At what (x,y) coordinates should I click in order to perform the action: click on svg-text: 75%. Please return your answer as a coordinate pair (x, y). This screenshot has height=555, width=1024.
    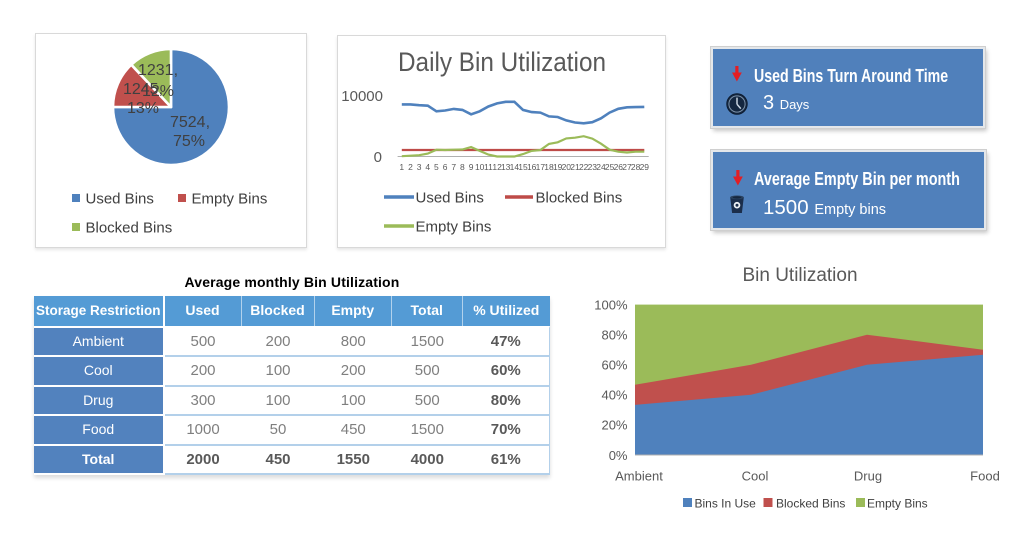
    Looking at the image, I should click on (189, 141).